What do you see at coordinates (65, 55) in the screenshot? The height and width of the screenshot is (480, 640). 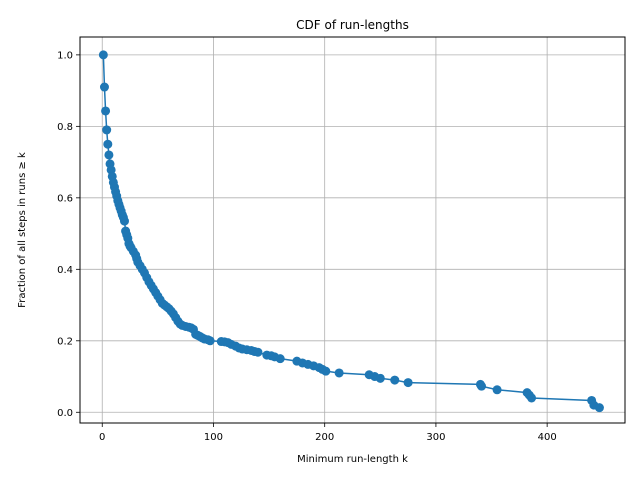 I see `y-tick-label: 1.0` at bounding box center [65, 55].